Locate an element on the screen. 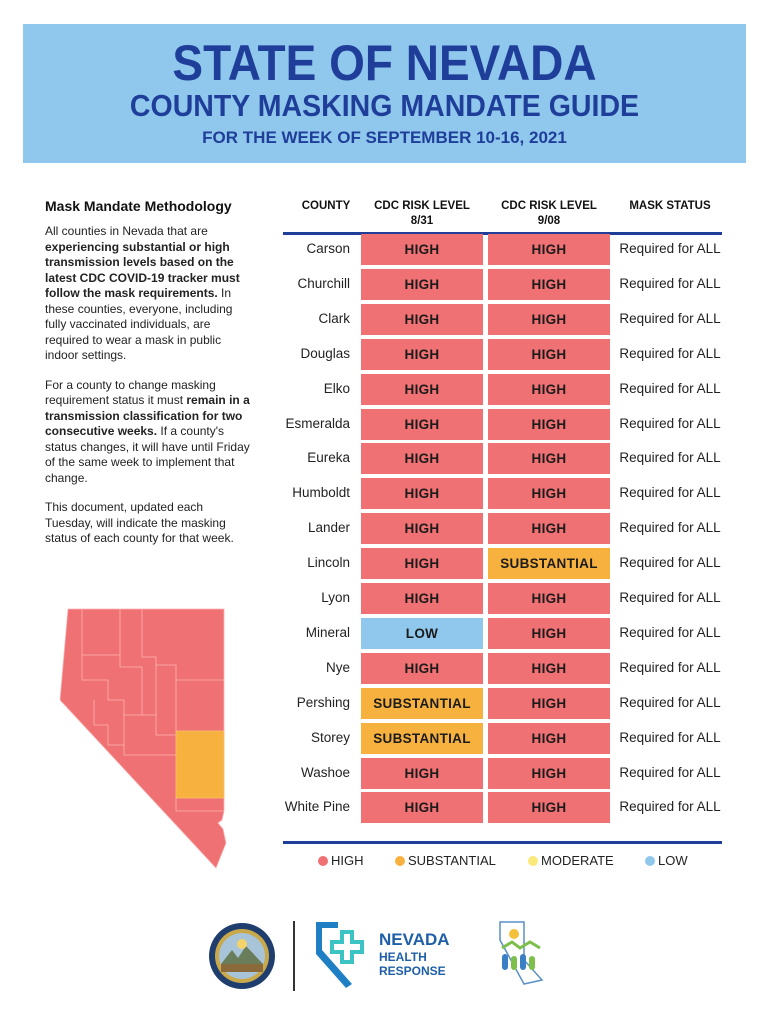 Image resolution: width=768 pixels, height=1024 pixels. table-row: Nye HIGH HIGH Required for ALL is located at coordinates (502, 668).